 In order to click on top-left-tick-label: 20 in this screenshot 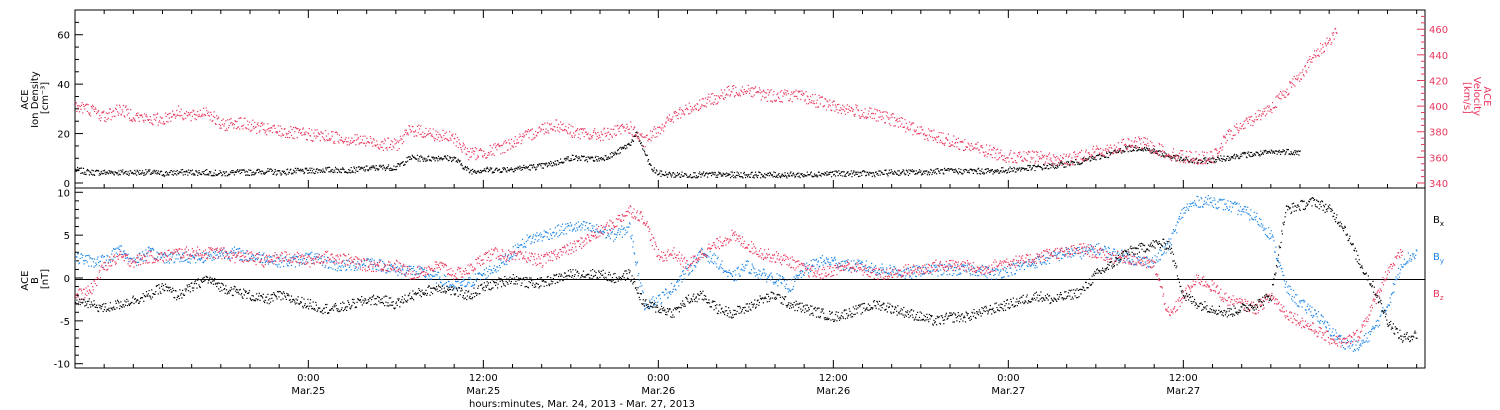, I will do `click(63, 135)`.